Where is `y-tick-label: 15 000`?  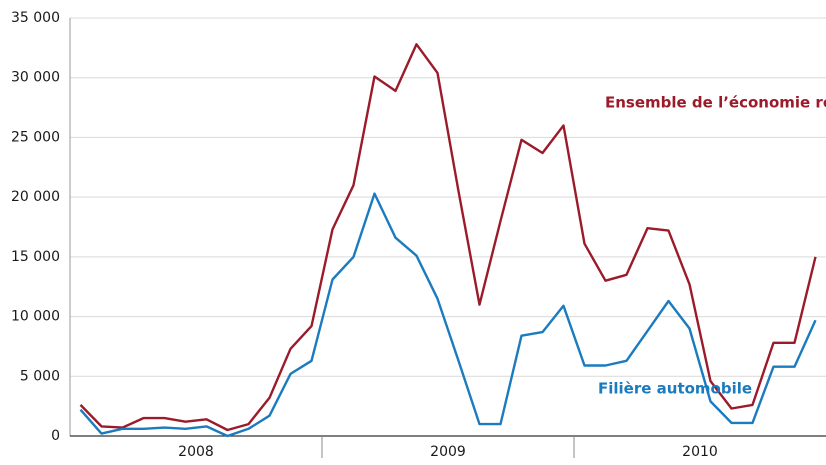 y-tick-label: 15 000 is located at coordinates (35, 257).